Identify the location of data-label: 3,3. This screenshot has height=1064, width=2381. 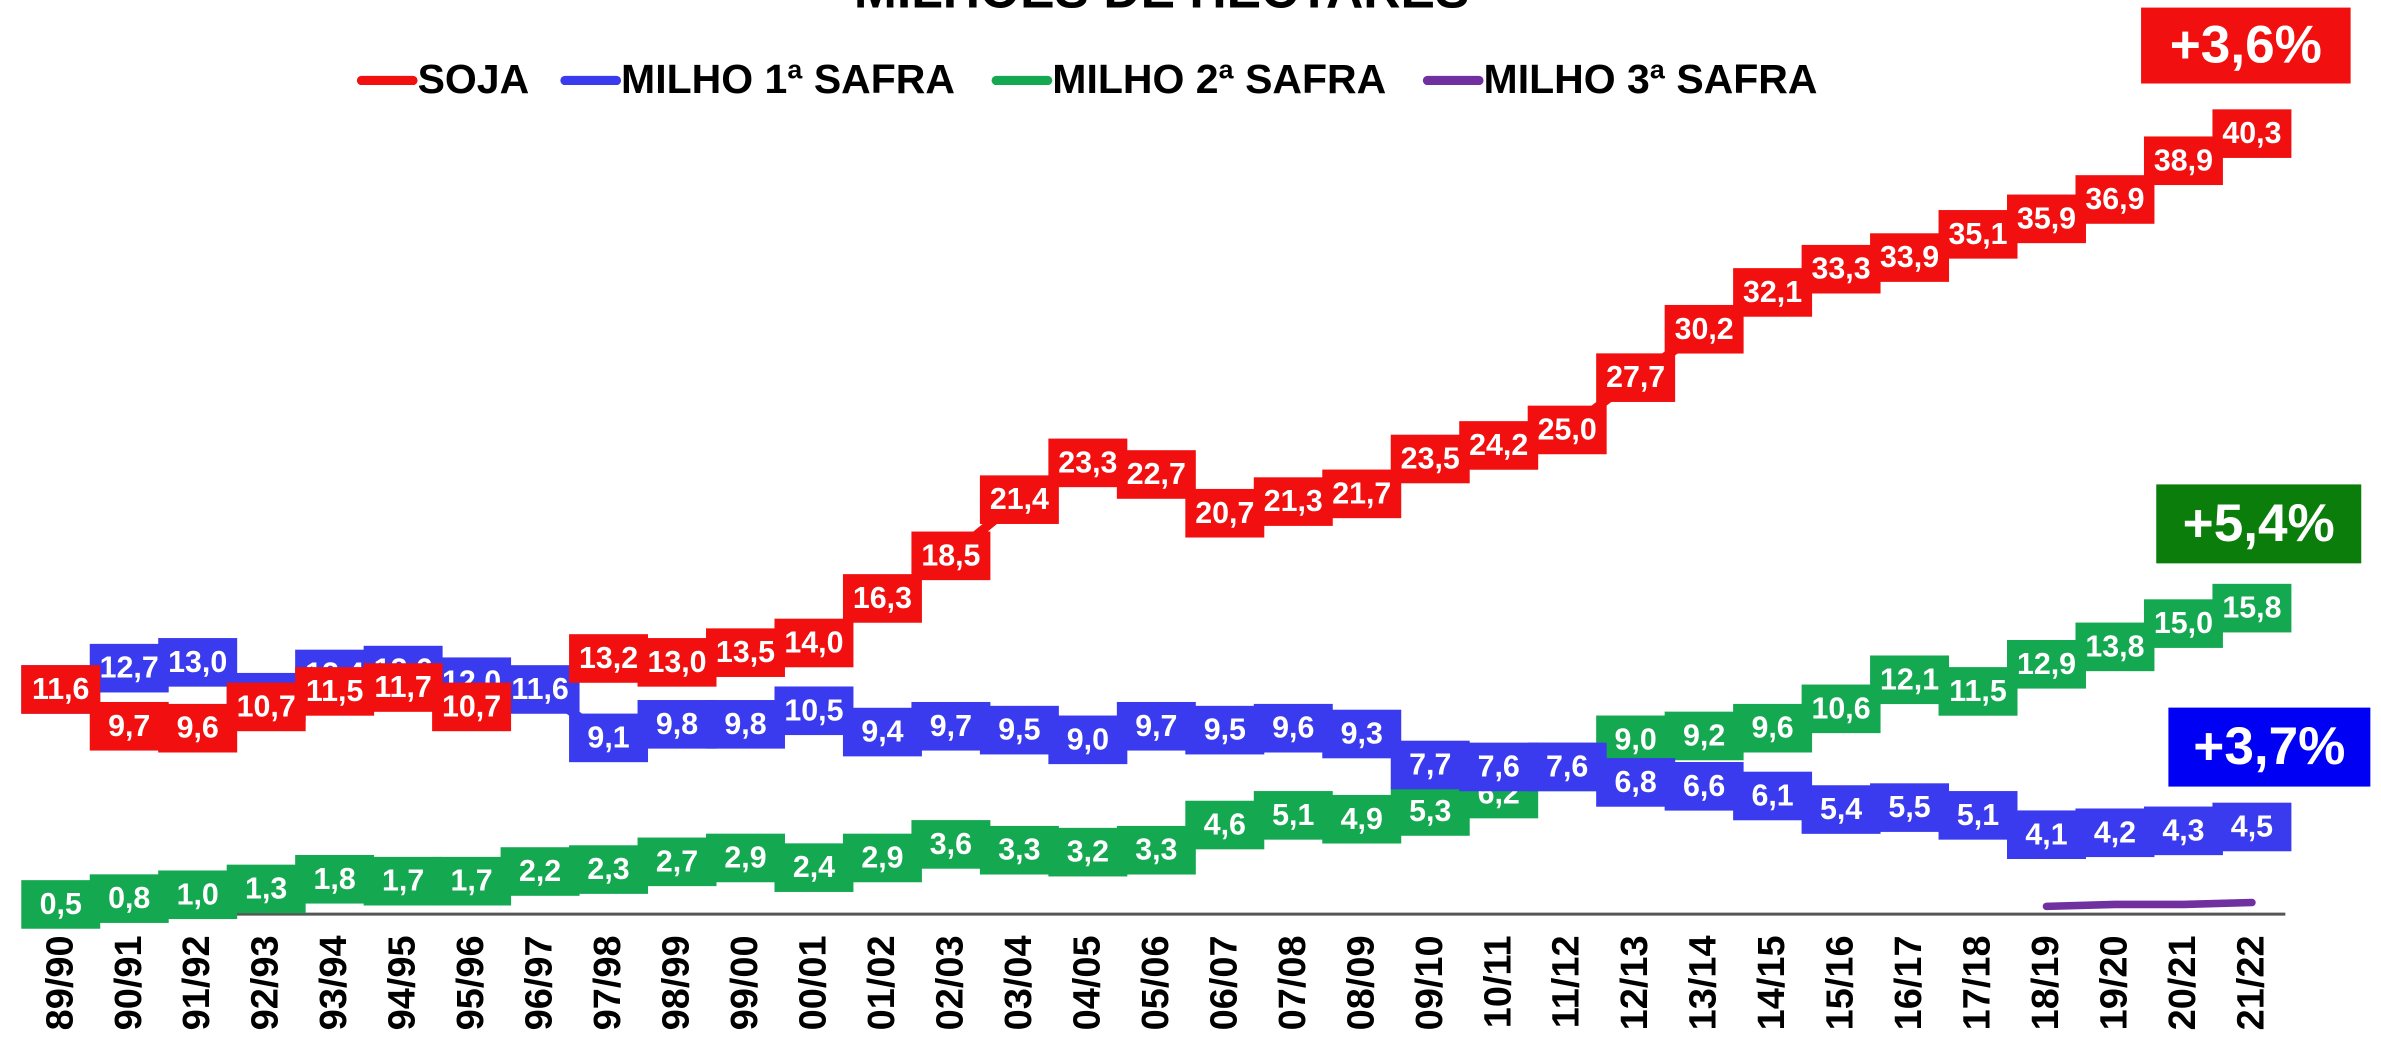
(1156, 850).